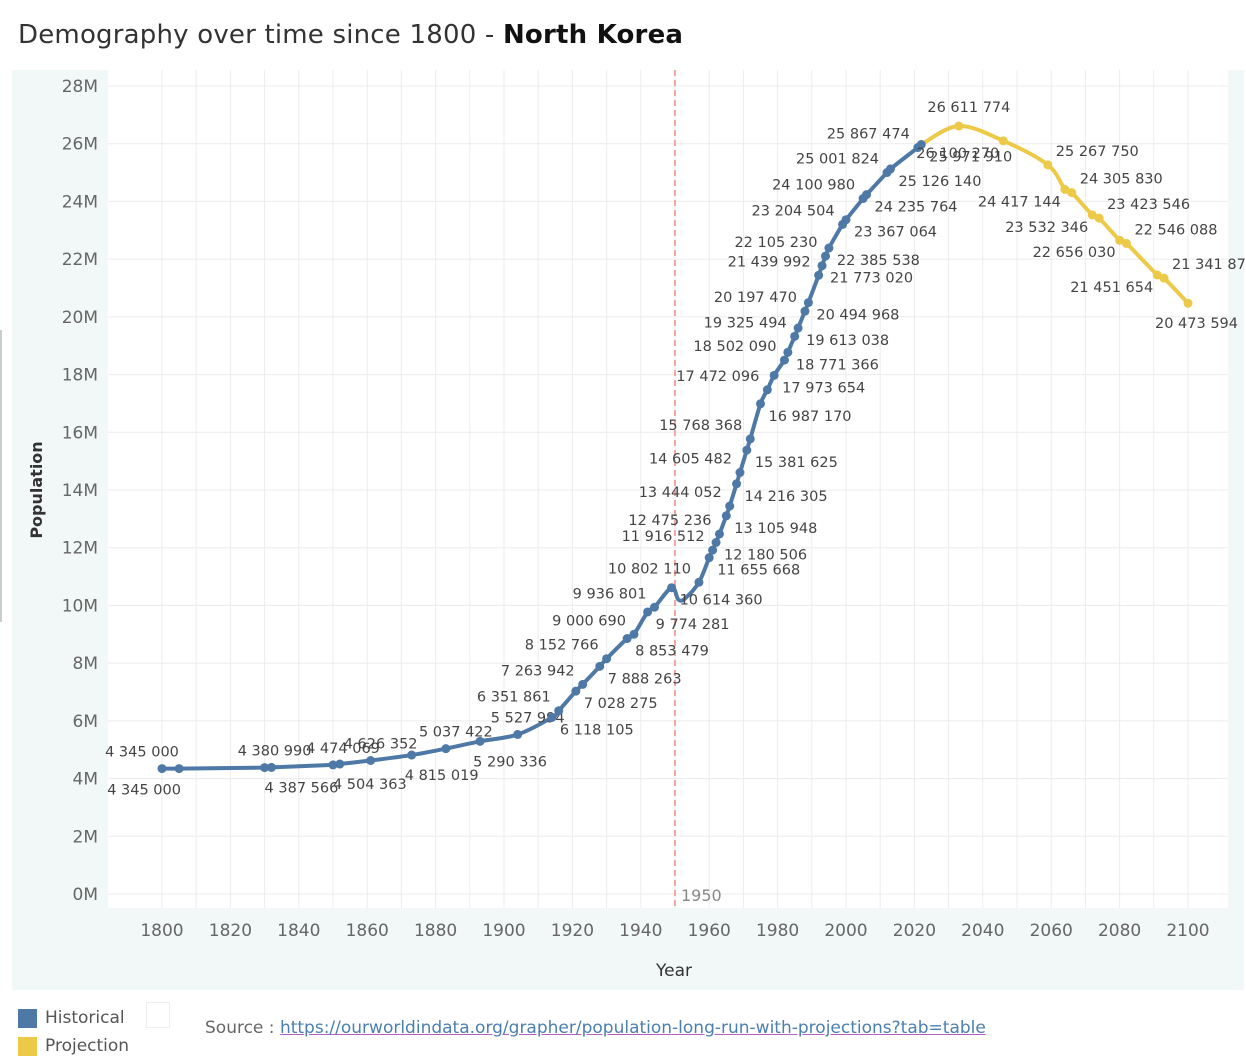  What do you see at coordinates (27, 1018) in the screenshot?
I see `legend-swatch-historical` at bounding box center [27, 1018].